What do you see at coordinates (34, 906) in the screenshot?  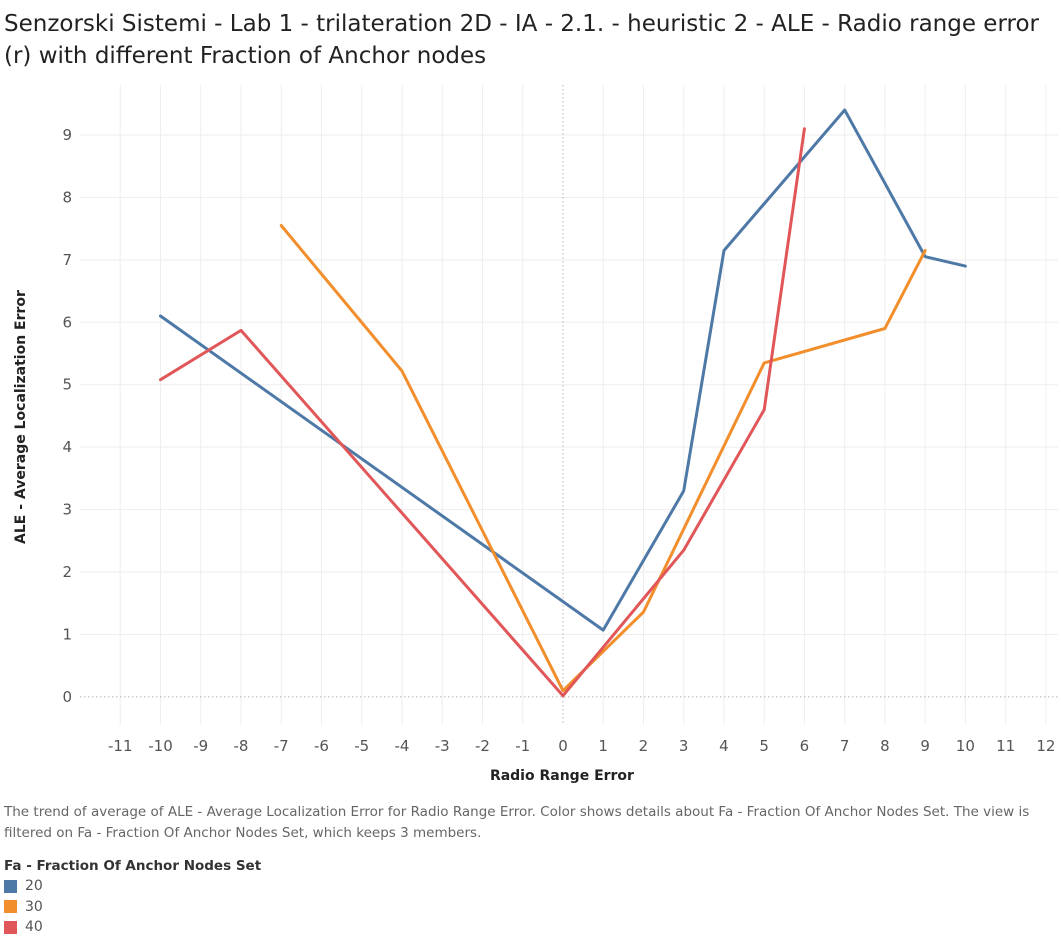 I see `legend-label-30: 30` at bounding box center [34, 906].